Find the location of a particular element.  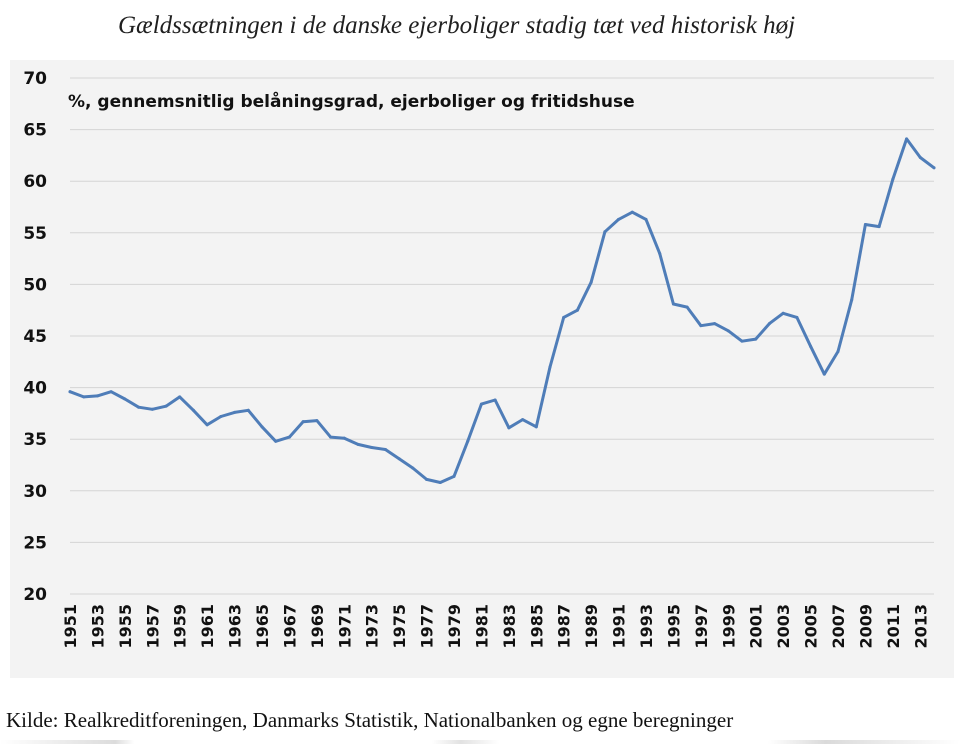

x-tick-label: 1973 is located at coordinates (372, 626).